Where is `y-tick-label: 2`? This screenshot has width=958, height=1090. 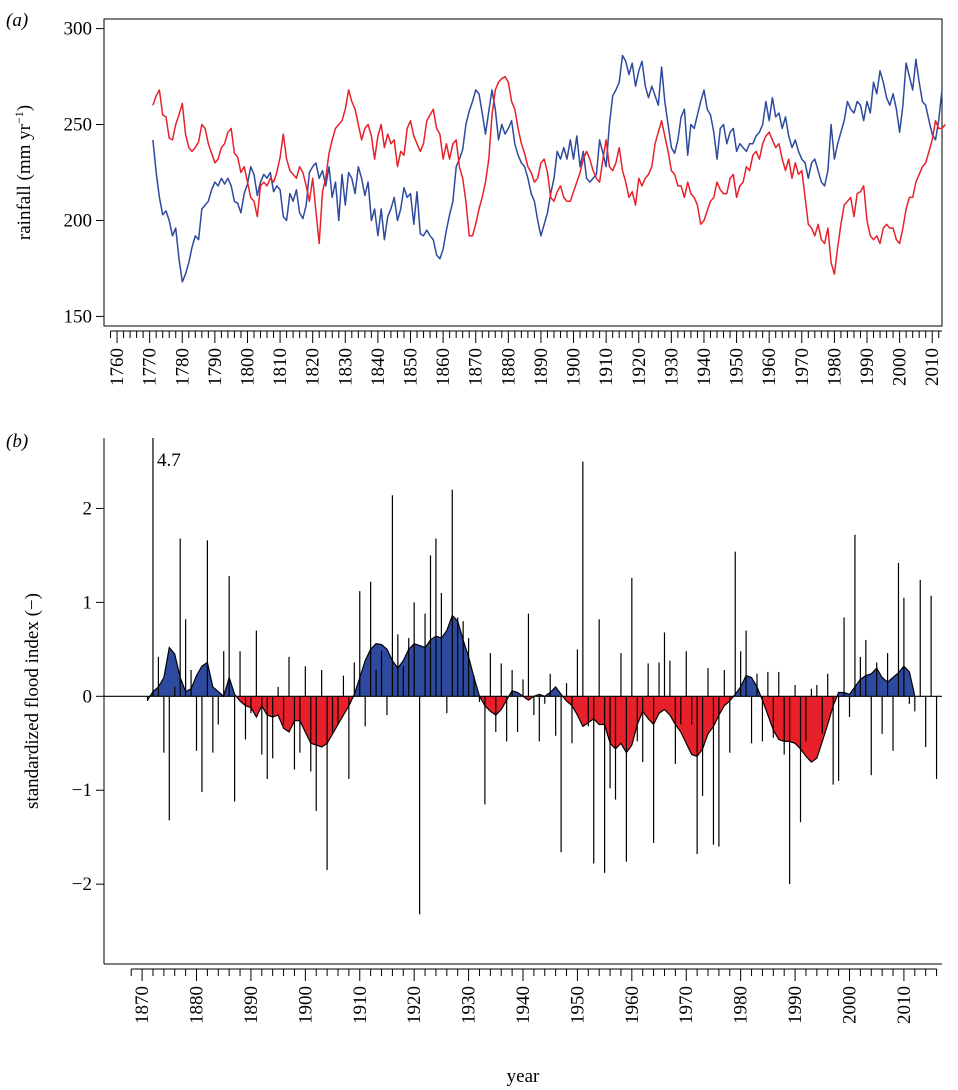 y-tick-label: 2 is located at coordinates (88, 508).